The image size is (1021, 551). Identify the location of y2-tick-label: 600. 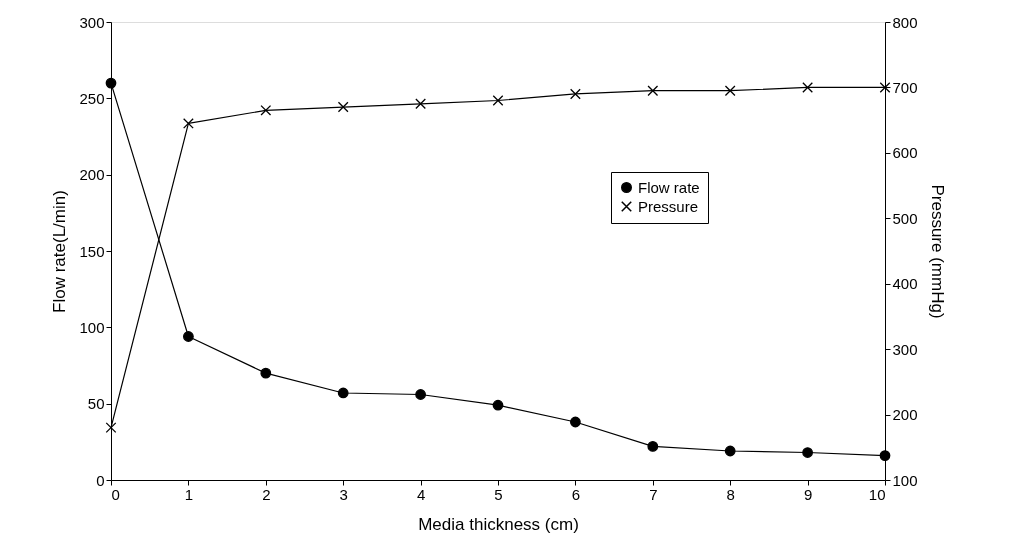
(905, 153).